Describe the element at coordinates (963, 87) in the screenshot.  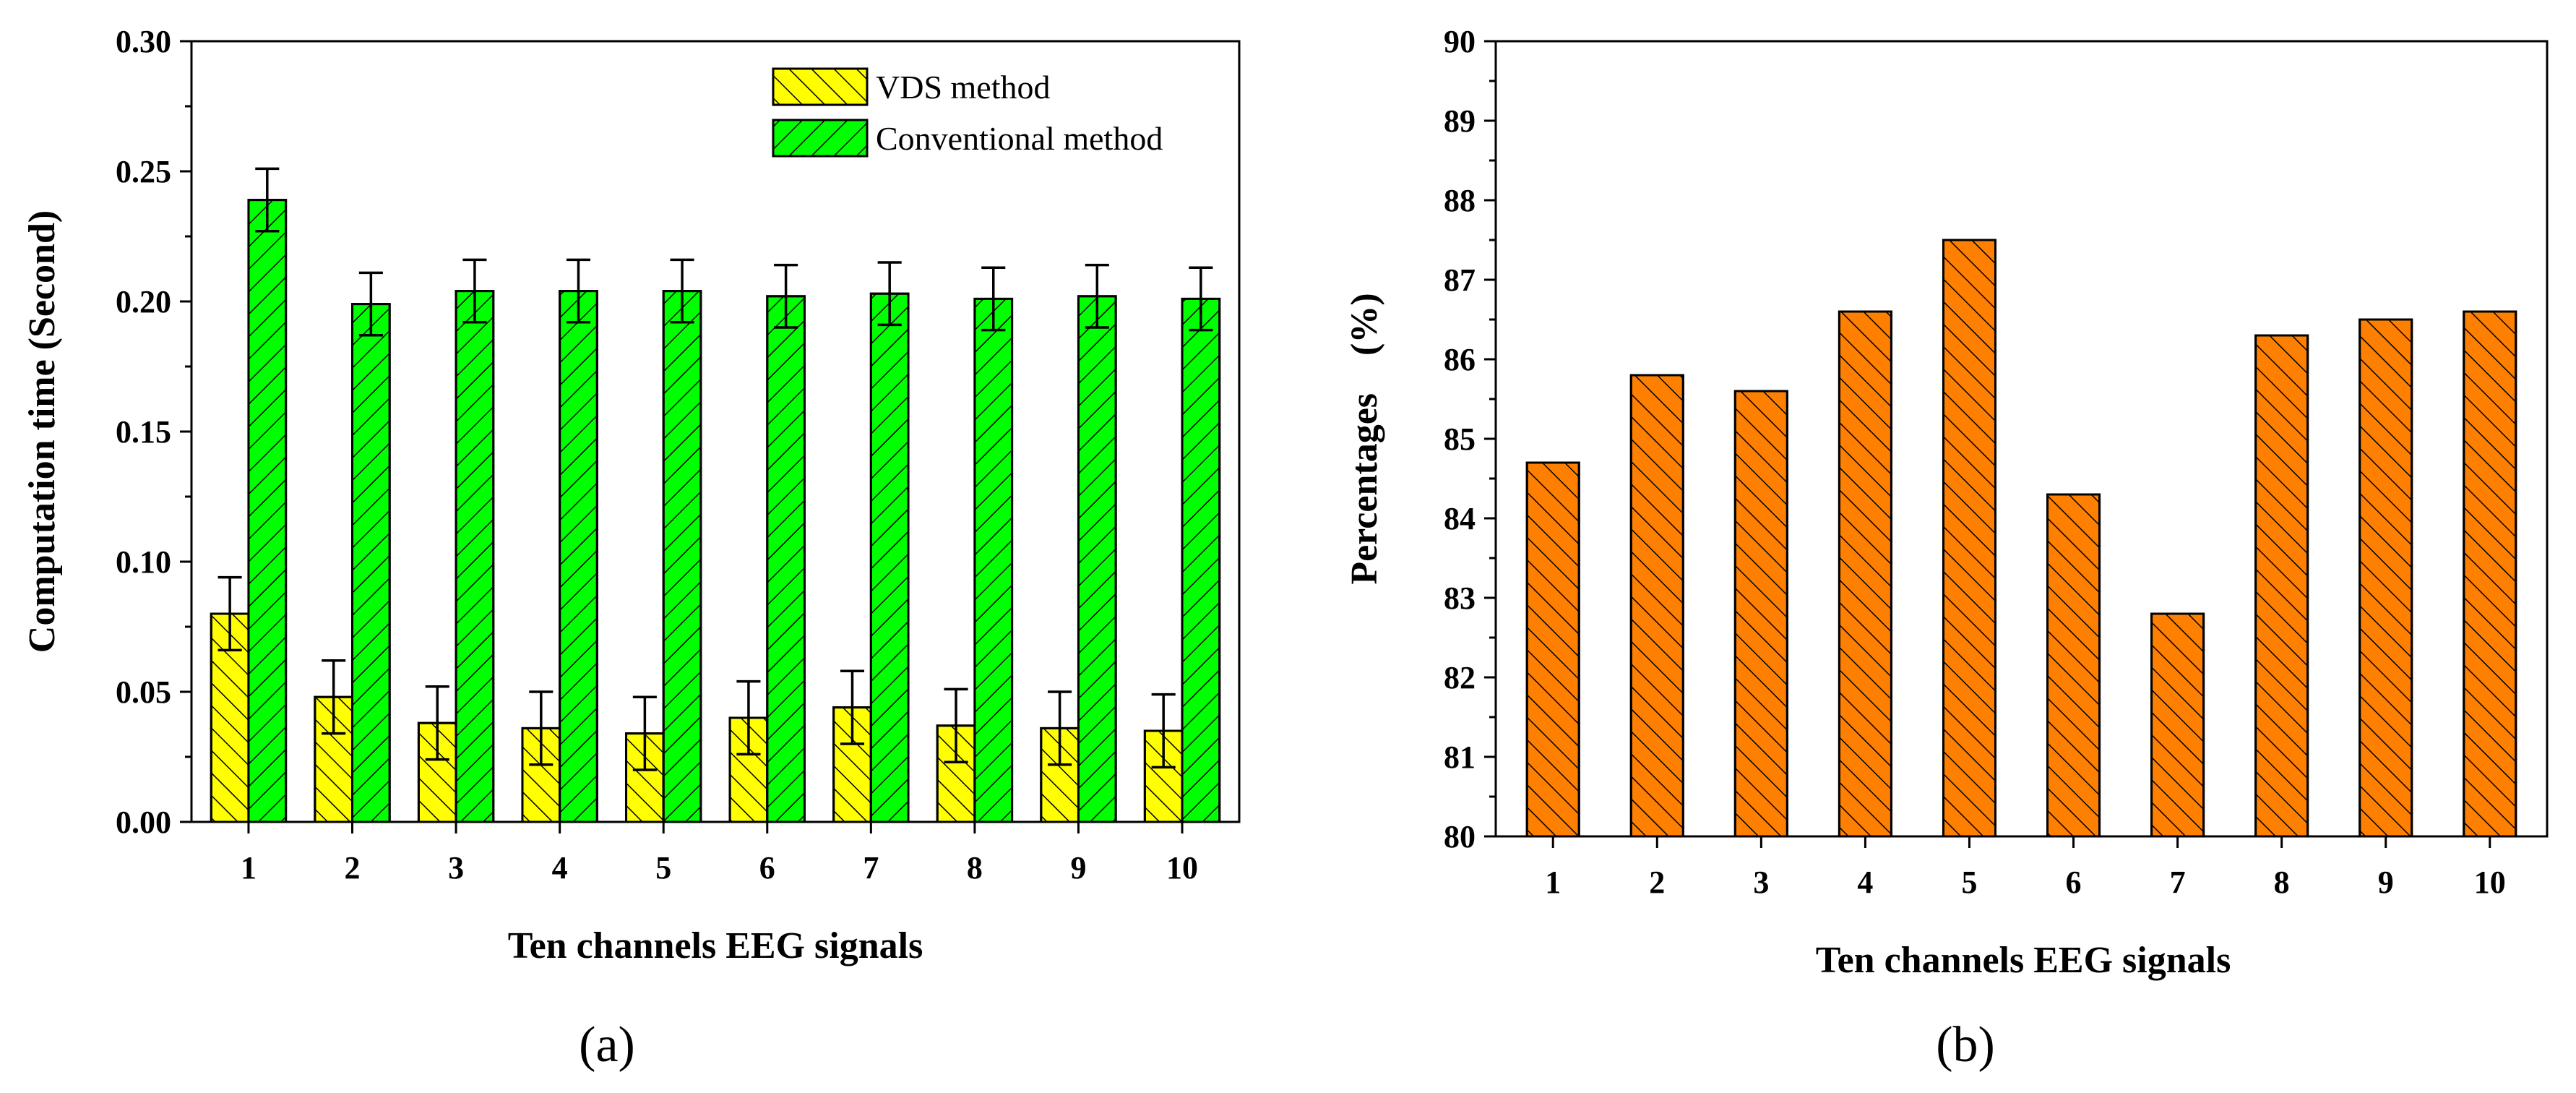
I see `legend-label-vds: VDS method` at that location.